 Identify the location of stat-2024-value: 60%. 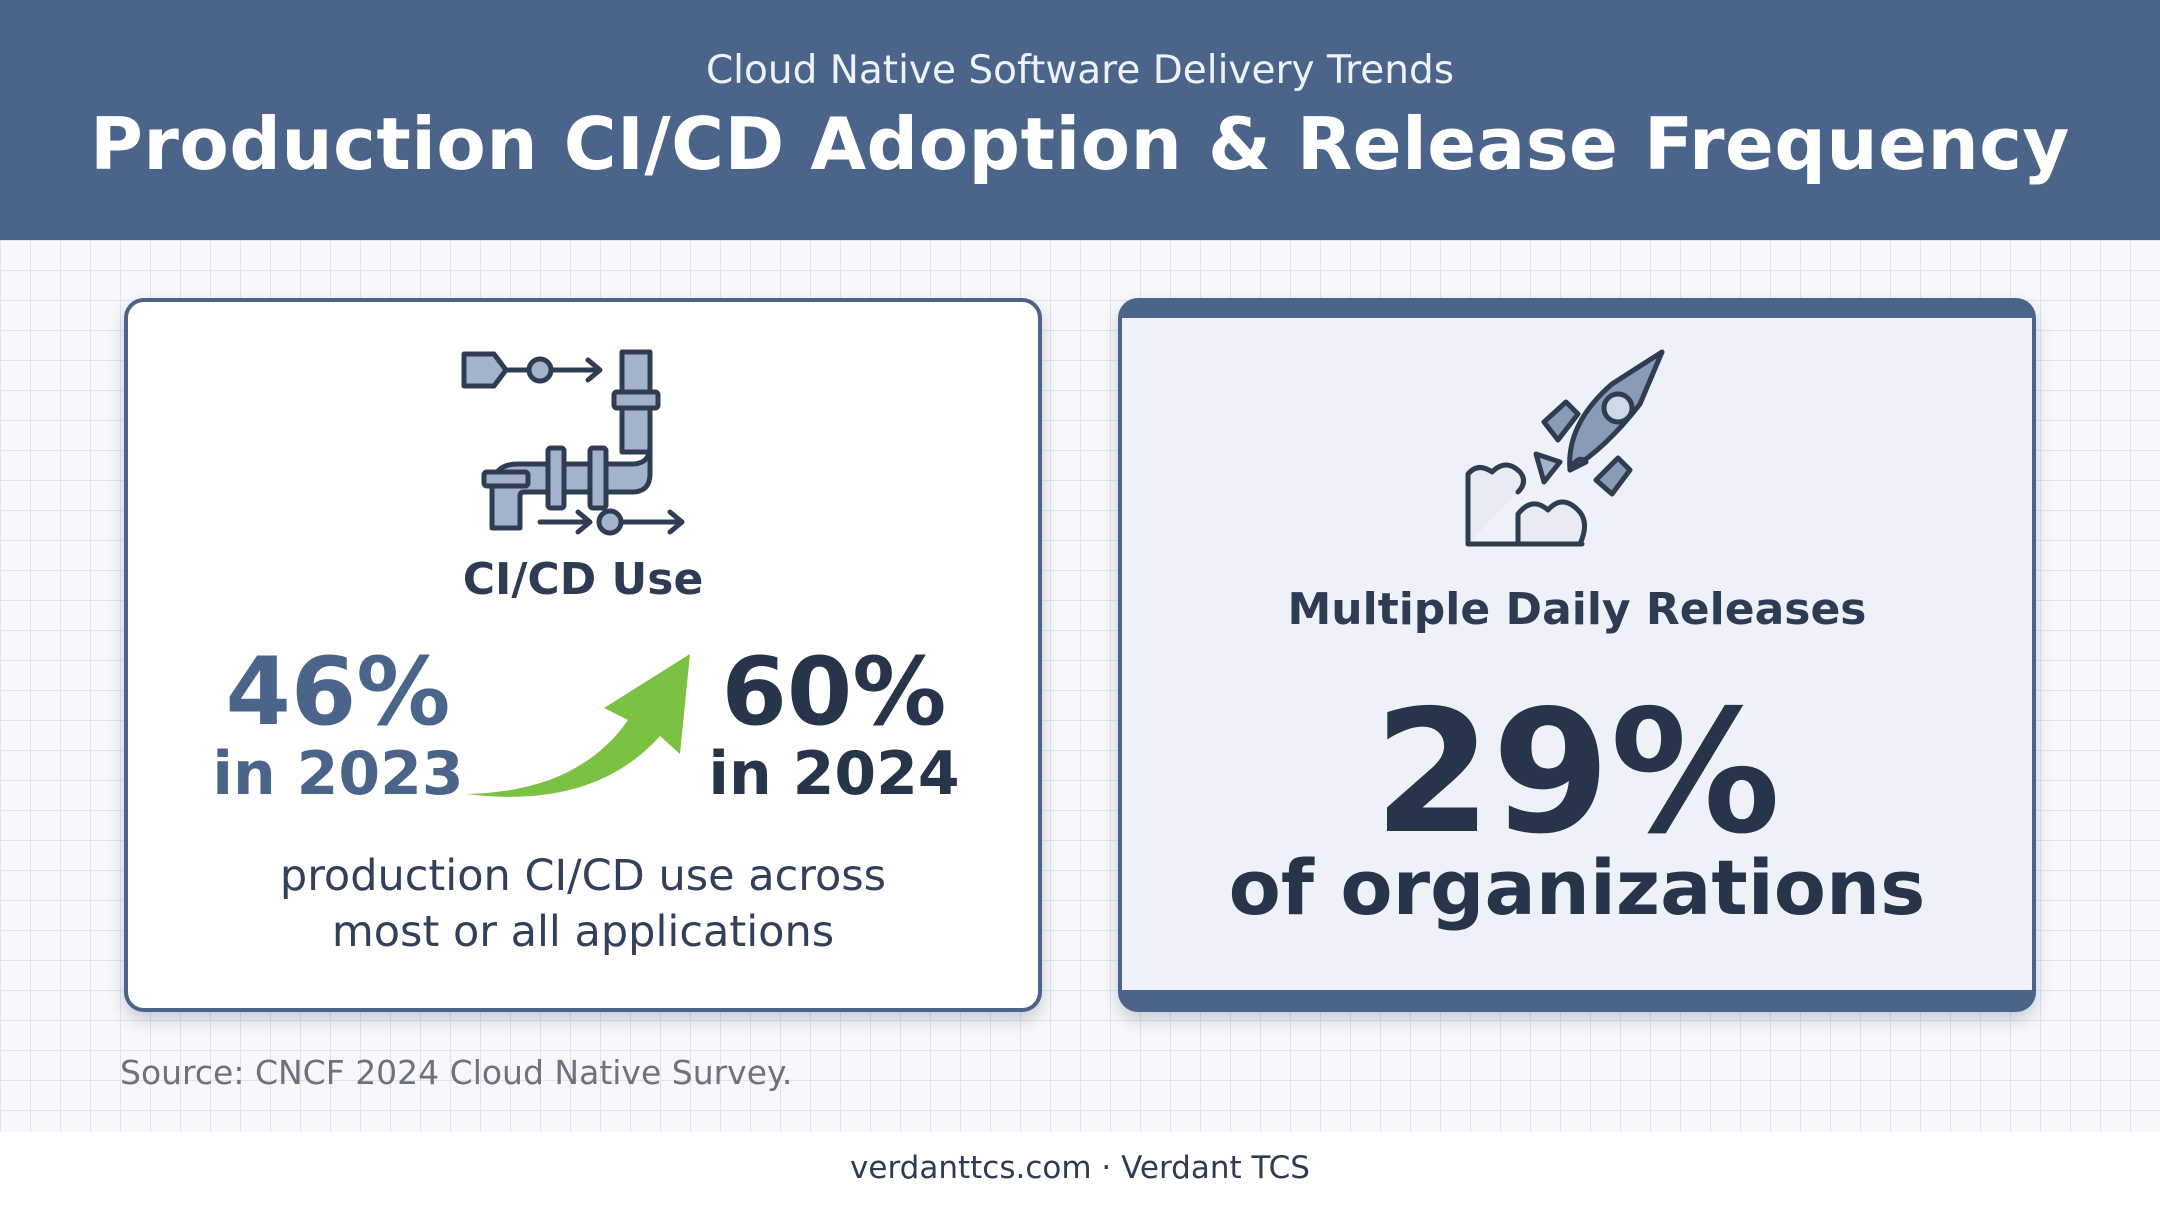
(834, 692).